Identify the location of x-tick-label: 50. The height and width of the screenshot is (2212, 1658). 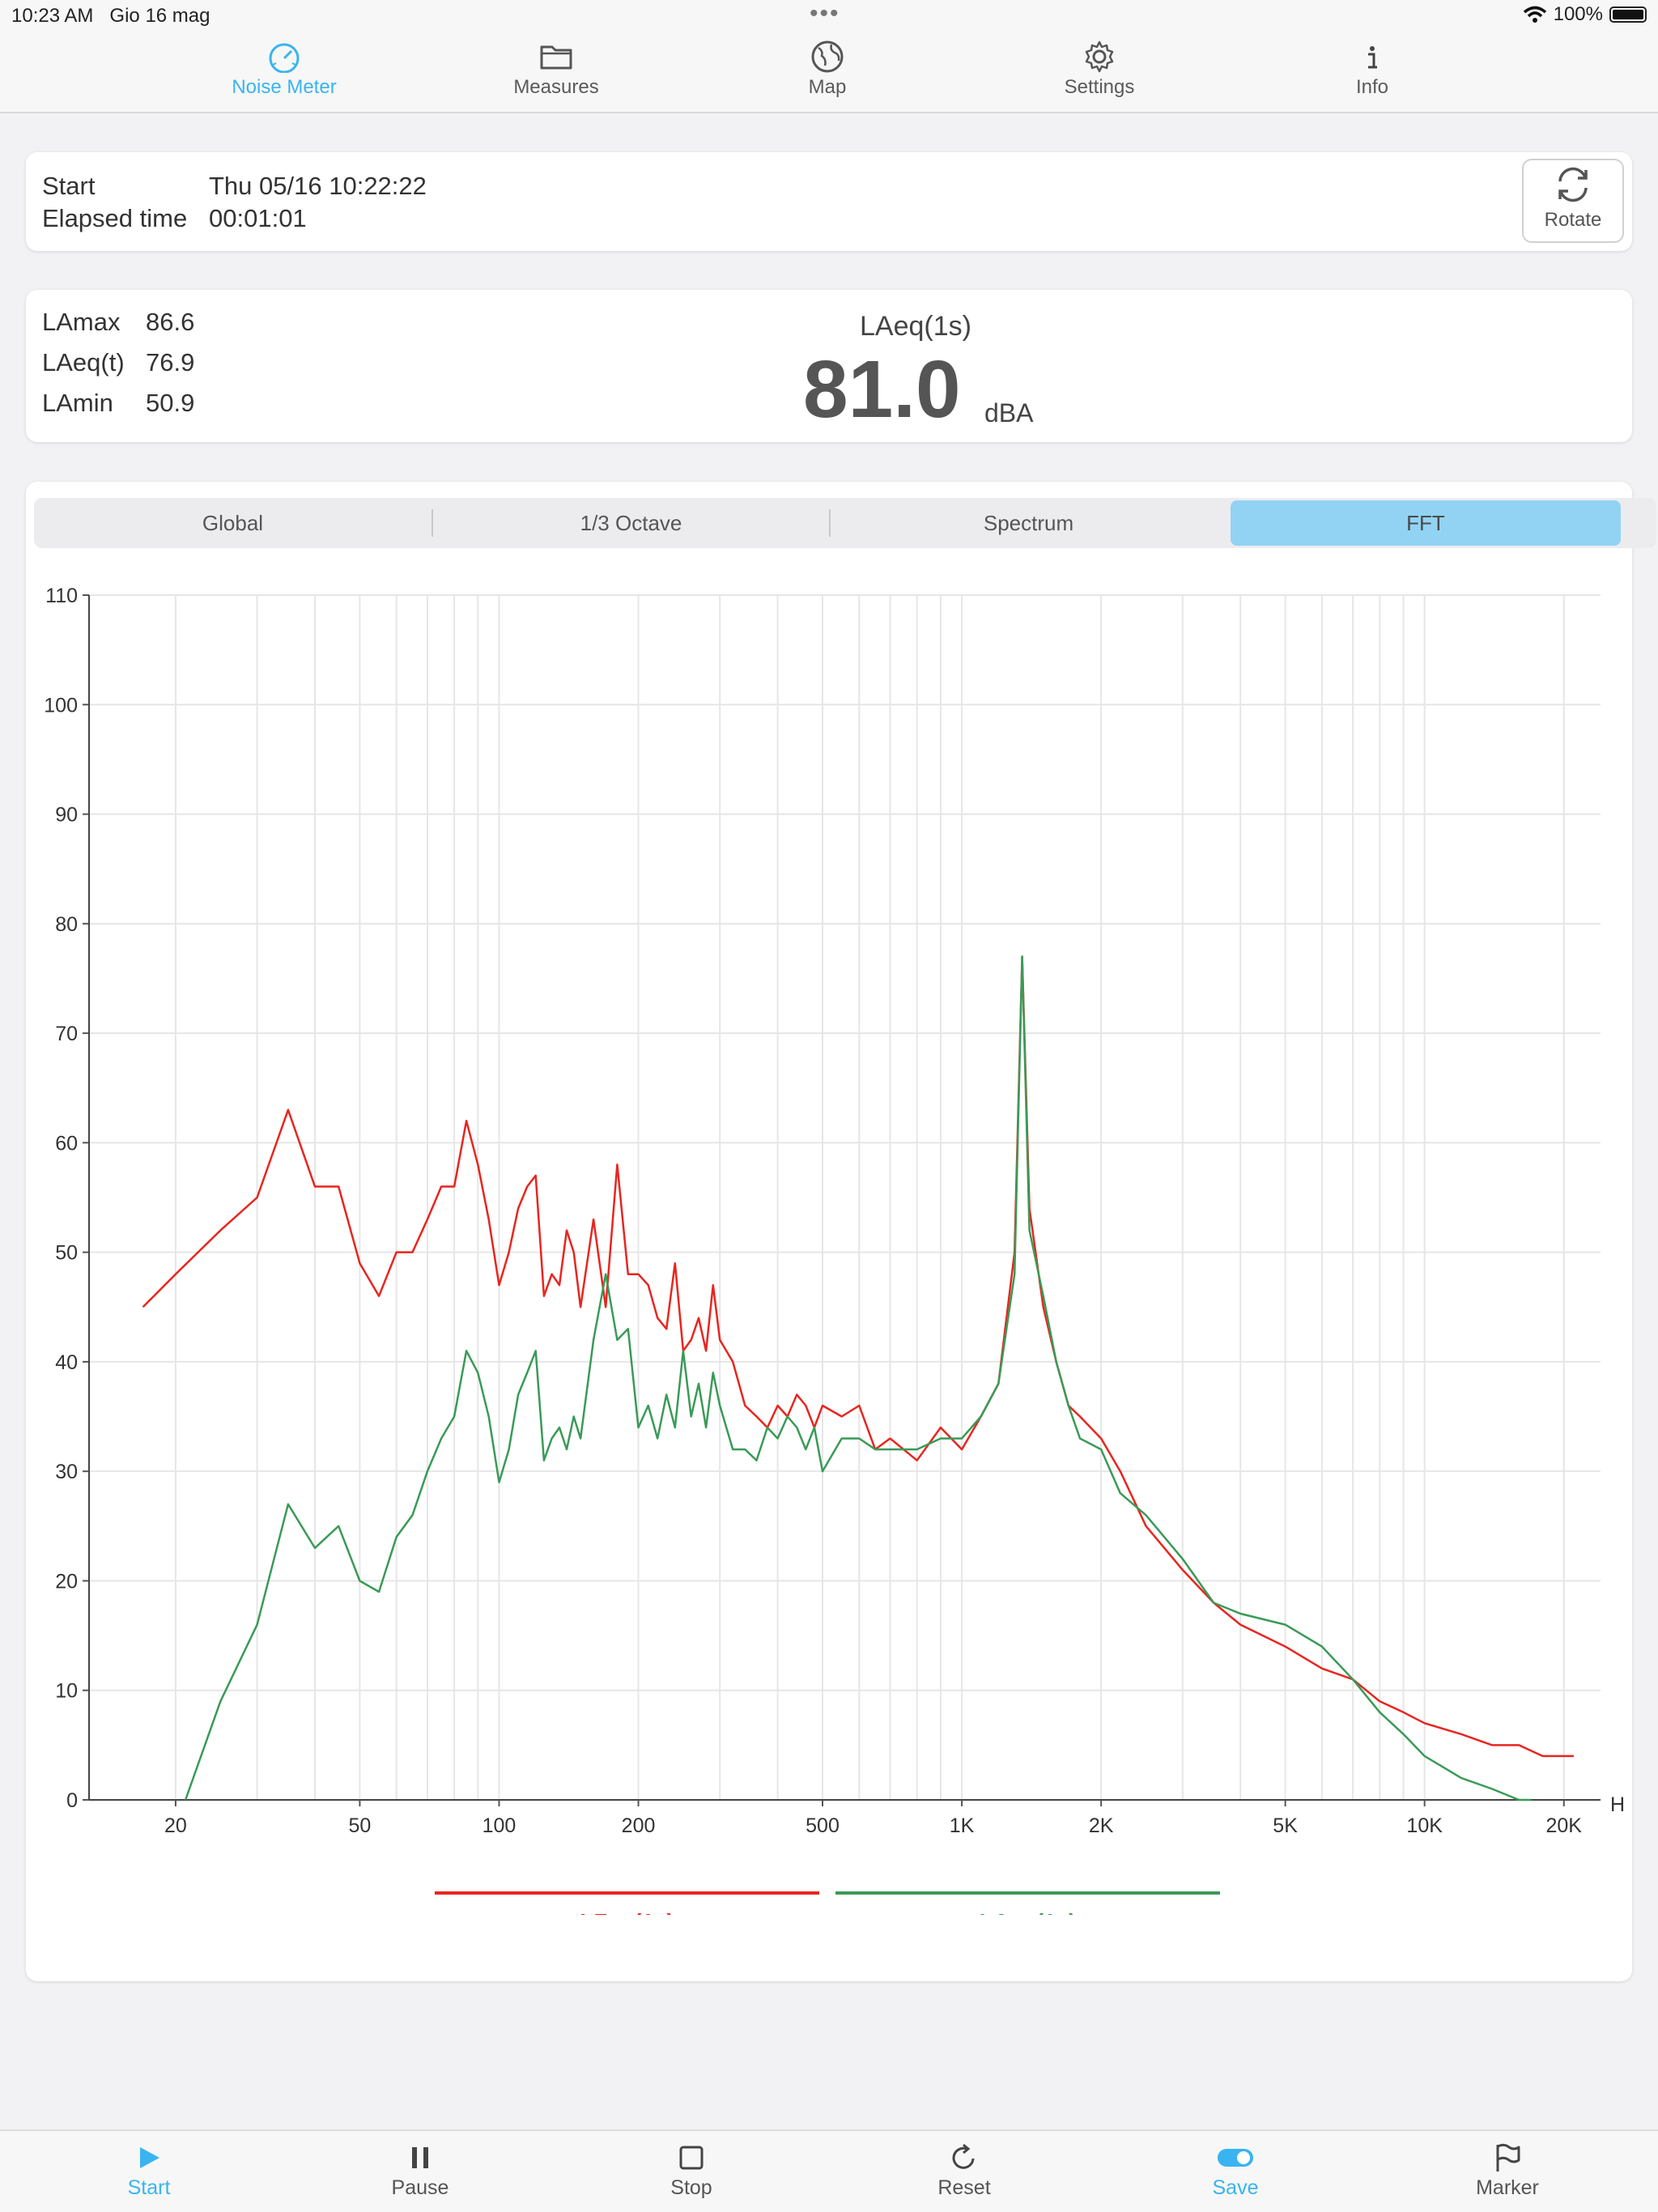
(359, 1826).